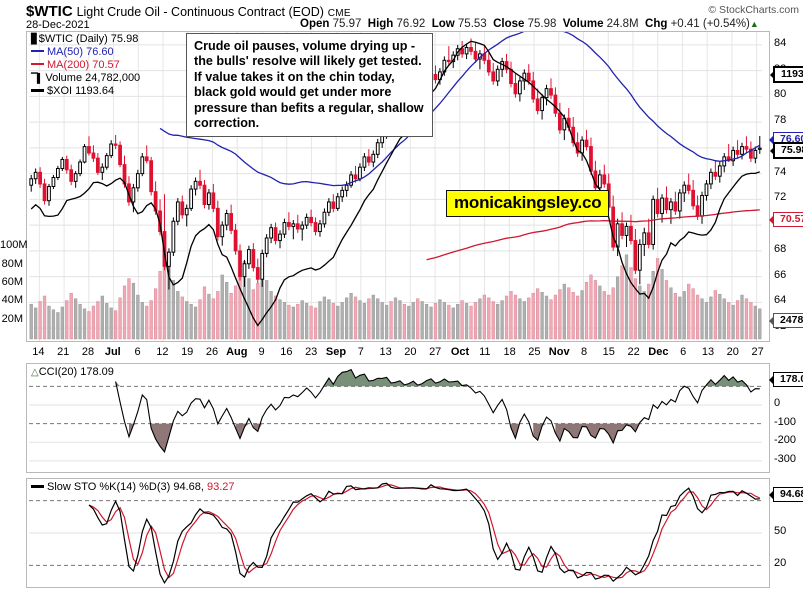  I want to click on legend-ma50: MA(50) 76.60, so click(85, 52).